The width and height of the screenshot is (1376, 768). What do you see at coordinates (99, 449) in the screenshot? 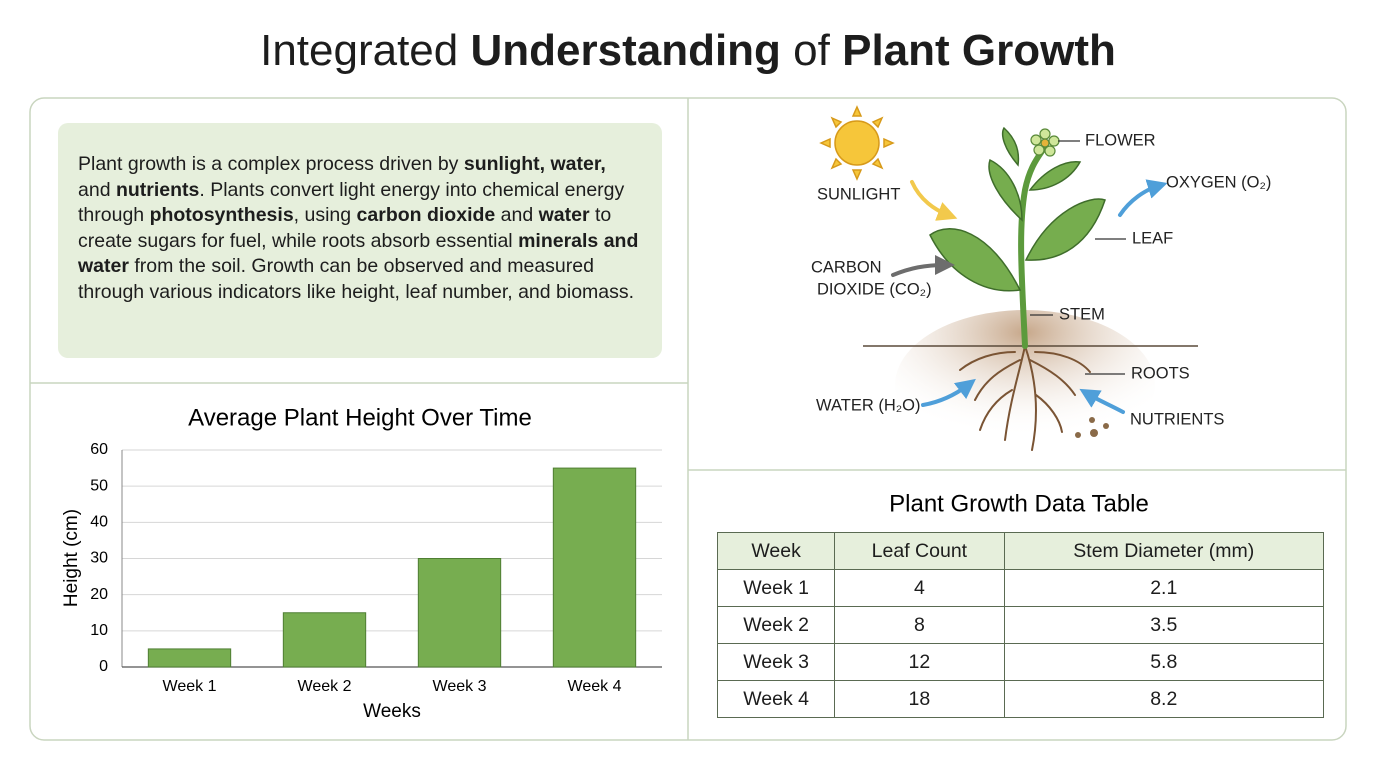
I see `y-tick-label: 60` at bounding box center [99, 449].